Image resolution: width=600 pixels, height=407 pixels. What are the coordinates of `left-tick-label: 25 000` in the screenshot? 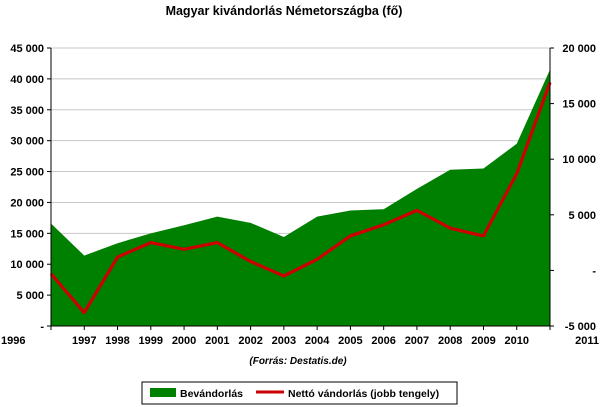 It's located at (27, 173).